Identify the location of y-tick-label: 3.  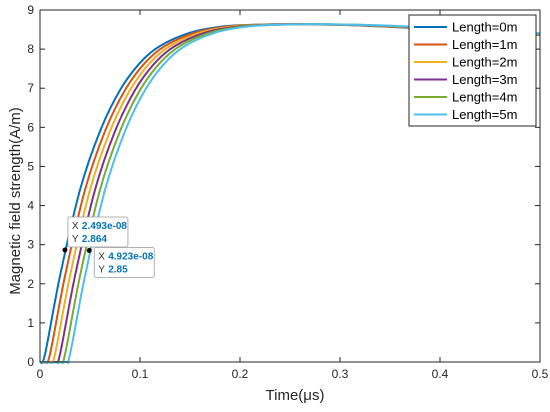
(30, 245).